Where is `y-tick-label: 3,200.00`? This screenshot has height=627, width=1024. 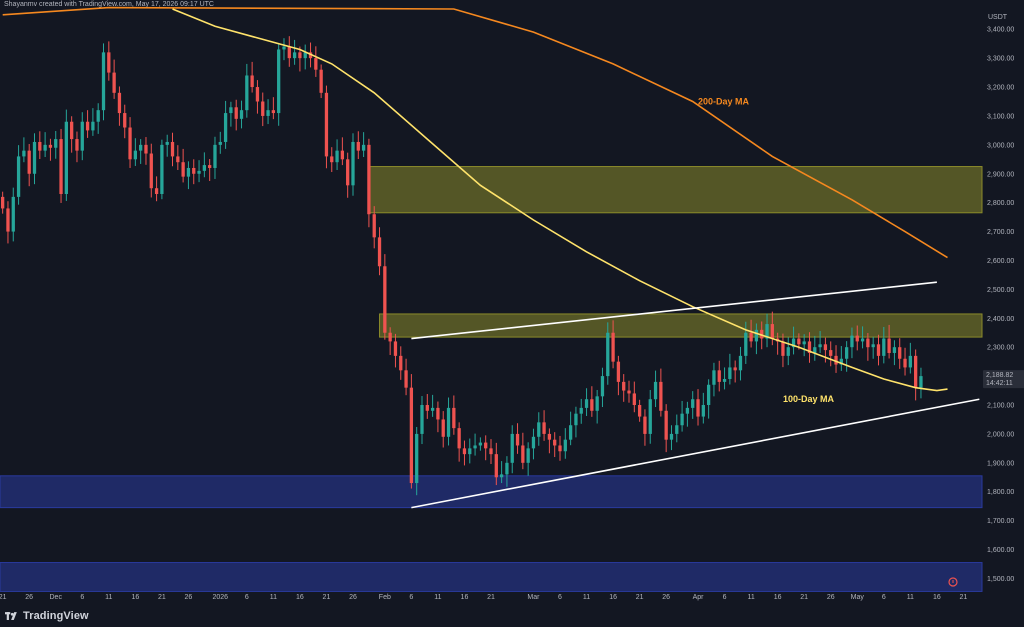 y-tick-label: 3,200.00 is located at coordinates (1000, 88).